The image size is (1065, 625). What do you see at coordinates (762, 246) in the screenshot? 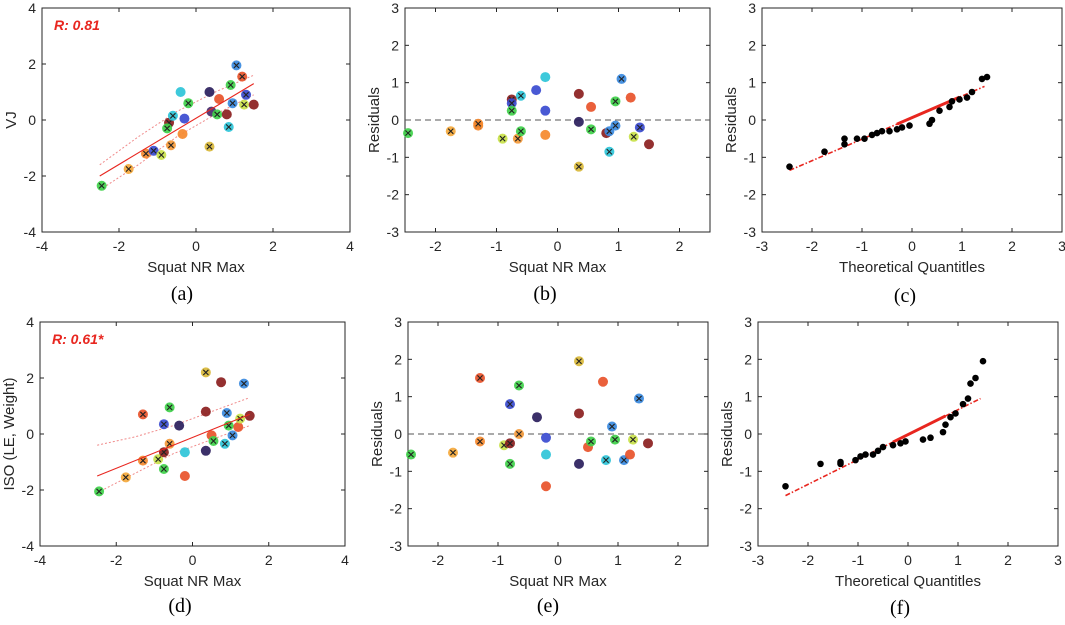
I see `x-tick-label: -3` at bounding box center [762, 246].